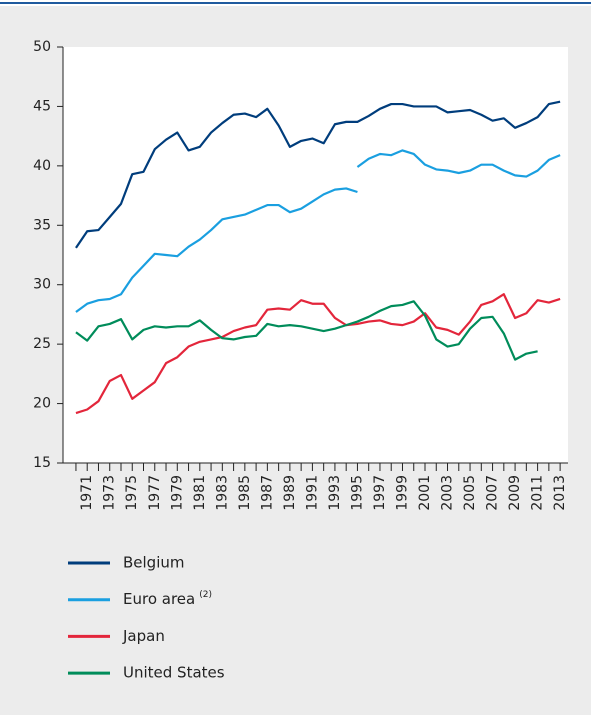  What do you see at coordinates (448, 493) in the screenshot?
I see `x-tick-label: 2003` at bounding box center [448, 493].